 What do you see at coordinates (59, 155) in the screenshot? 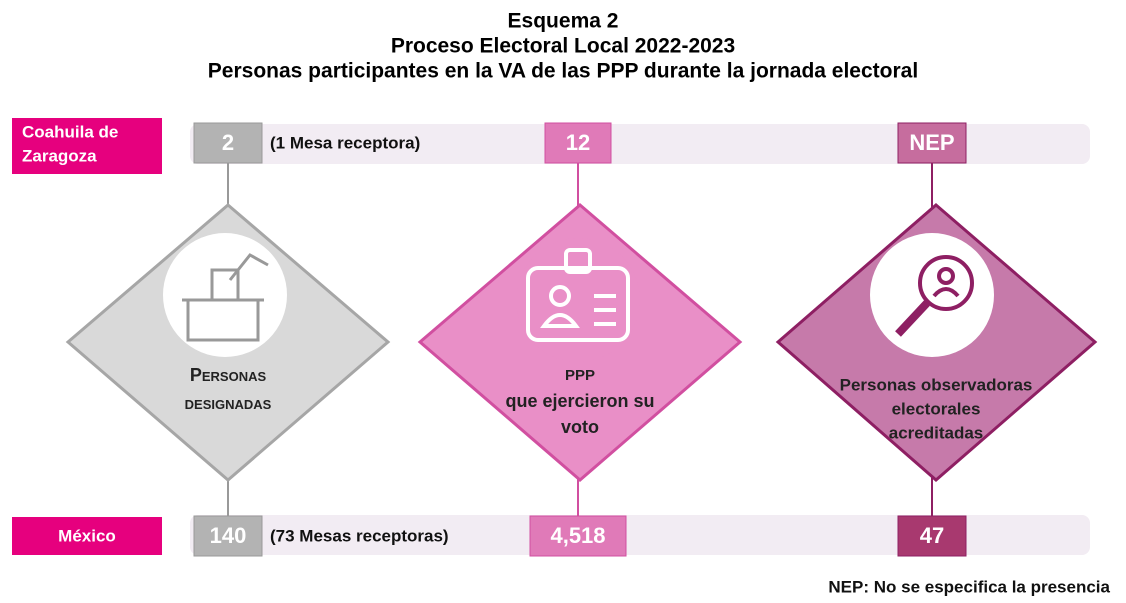
I see `entity-text: Zaragoza` at bounding box center [59, 155].